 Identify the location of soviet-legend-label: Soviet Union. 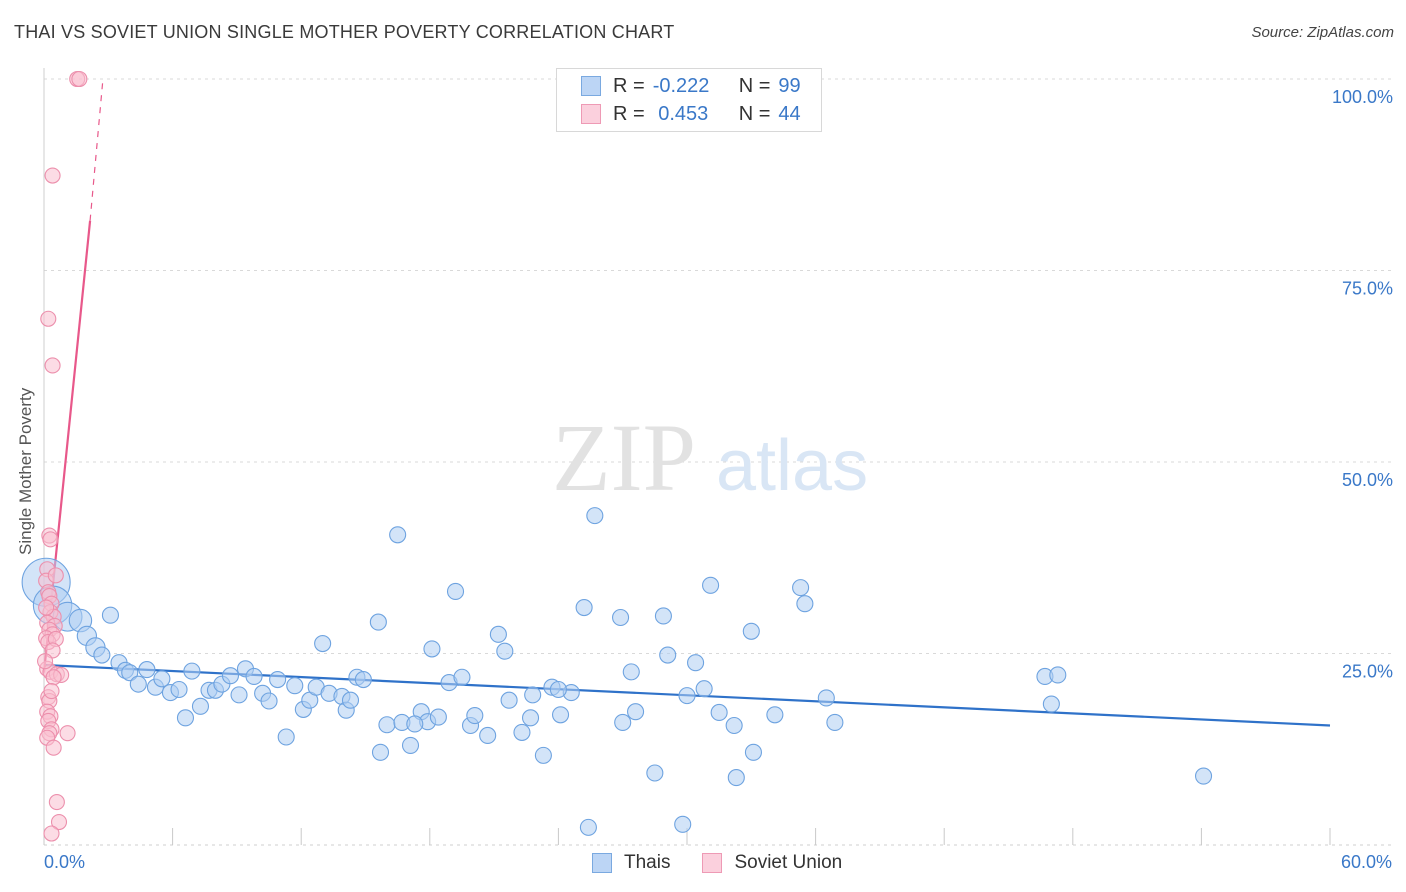
(788, 862).